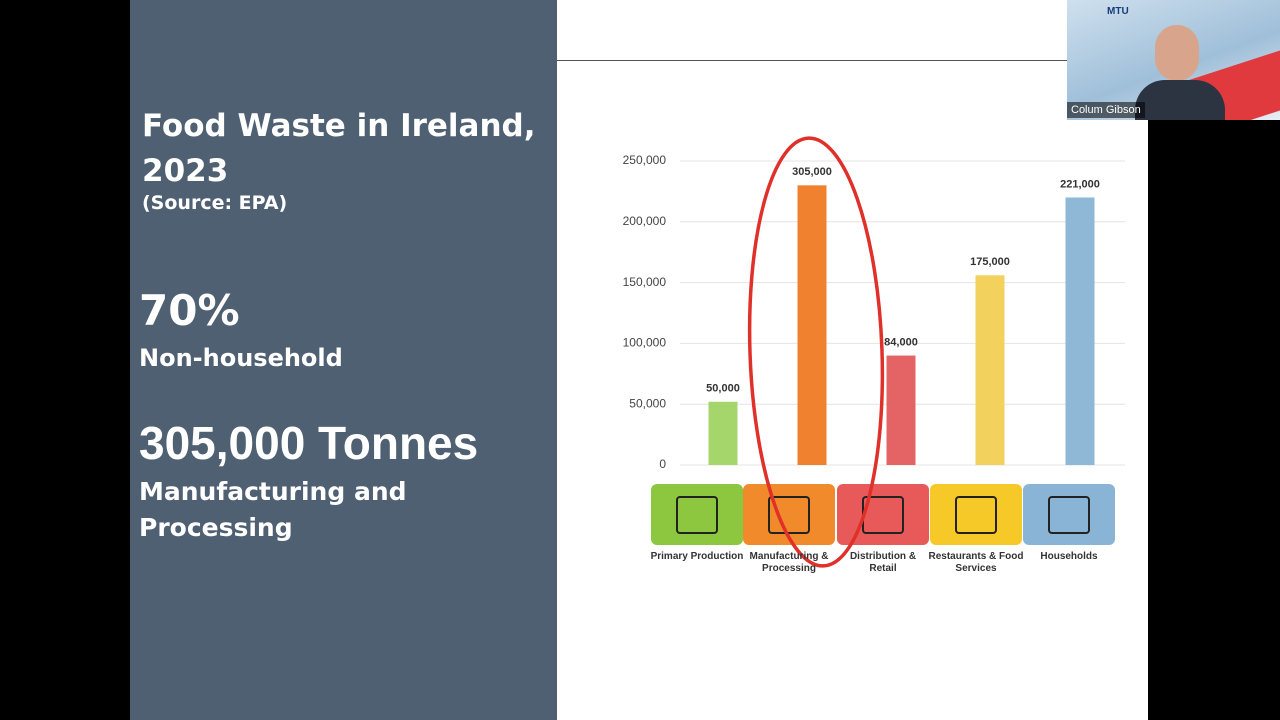 The image size is (1280, 720). I want to click on data-label: 50,000, so click(723, 389).